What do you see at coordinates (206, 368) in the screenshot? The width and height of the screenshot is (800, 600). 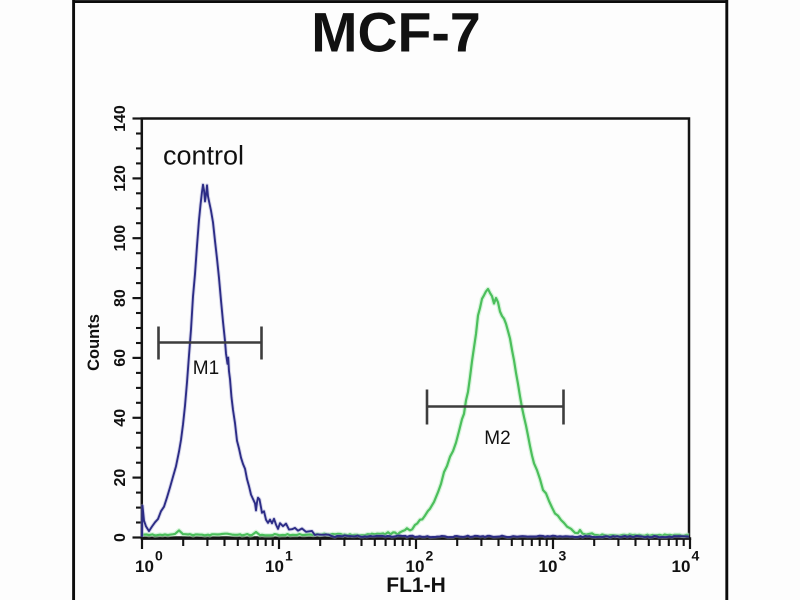 I see `svg-text: M1` at bounding box center [206, 368].